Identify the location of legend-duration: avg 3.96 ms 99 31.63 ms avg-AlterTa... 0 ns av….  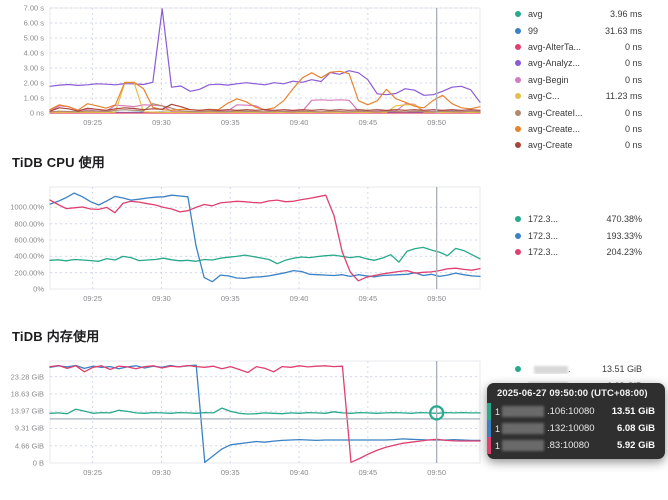
(590, 80).